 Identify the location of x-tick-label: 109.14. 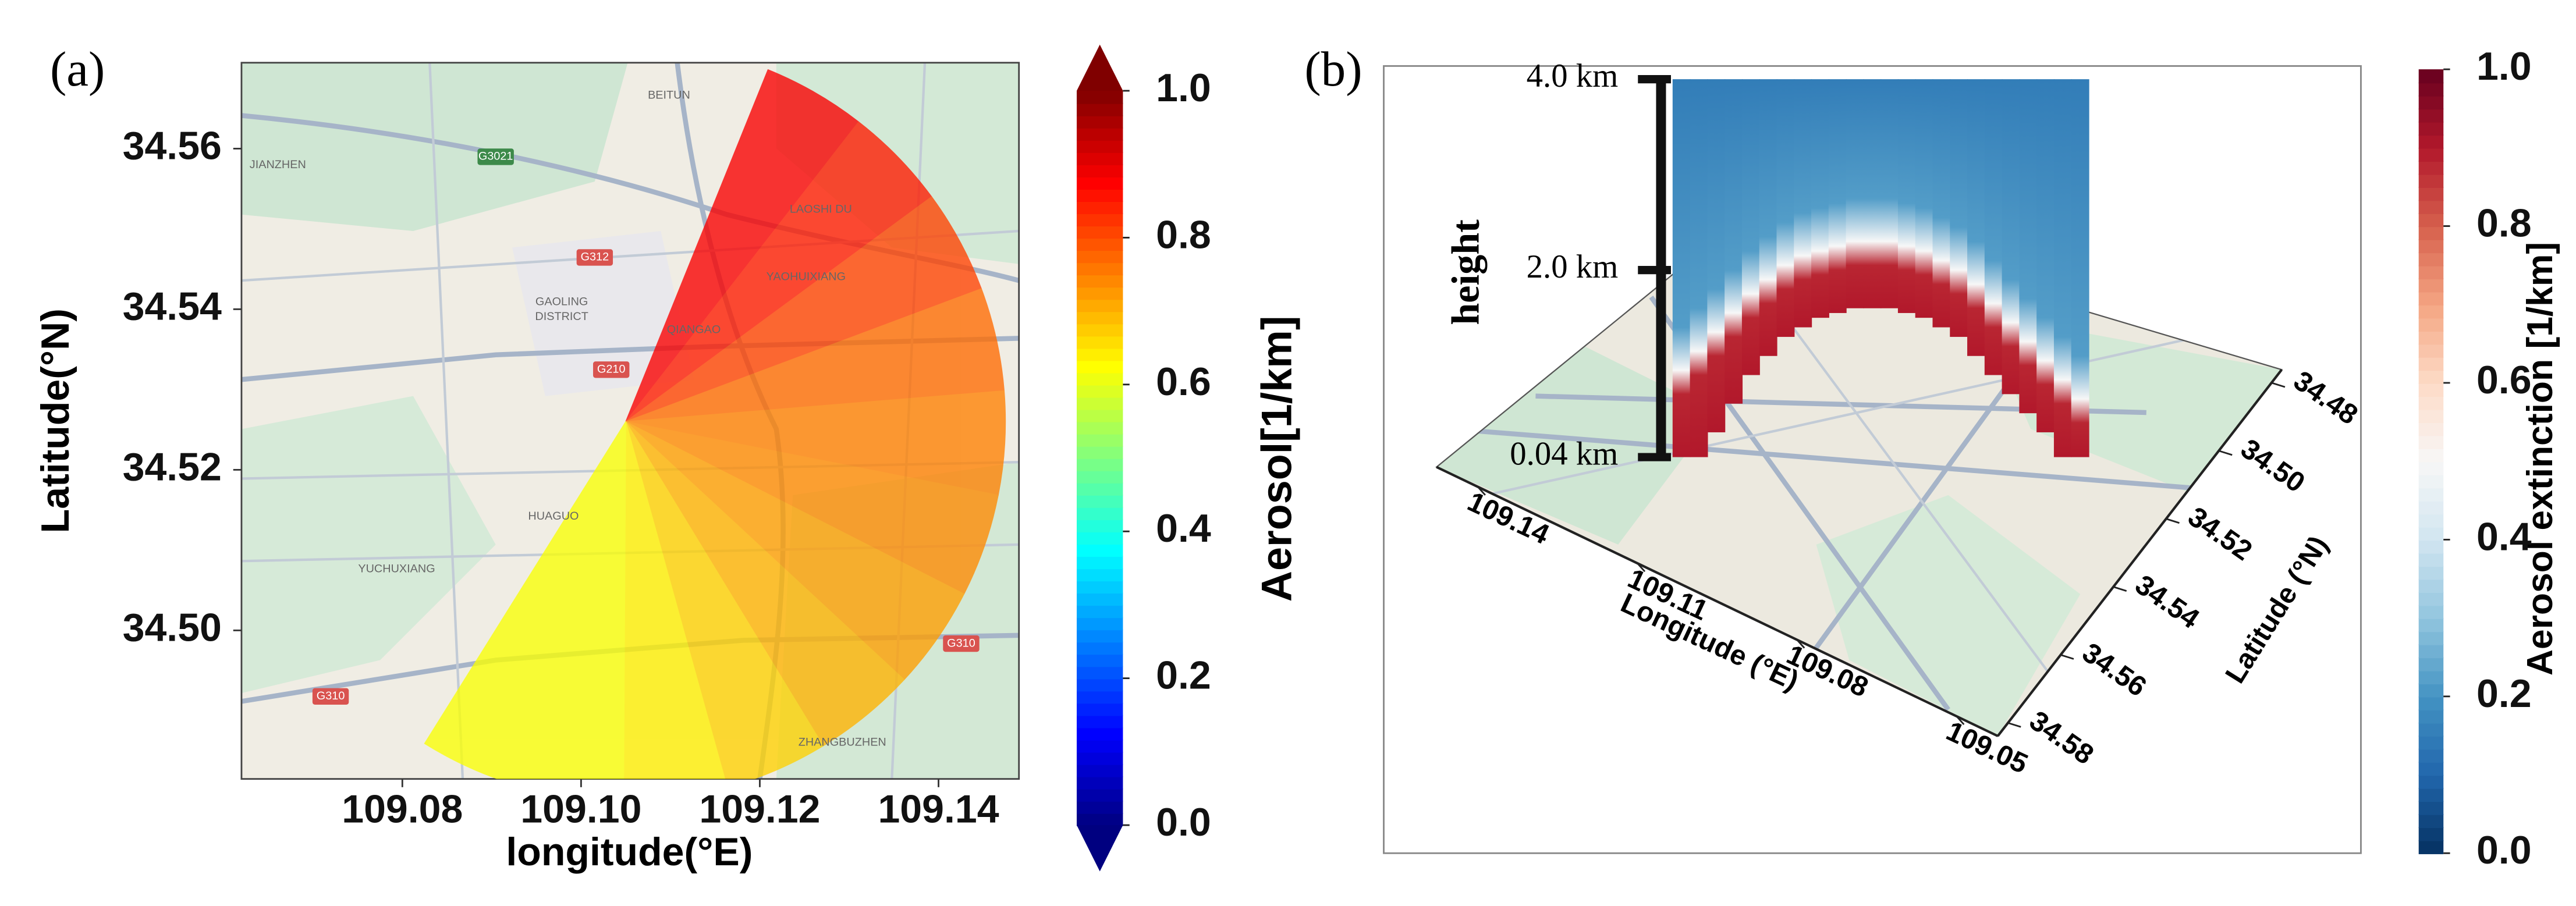
(938, 809).